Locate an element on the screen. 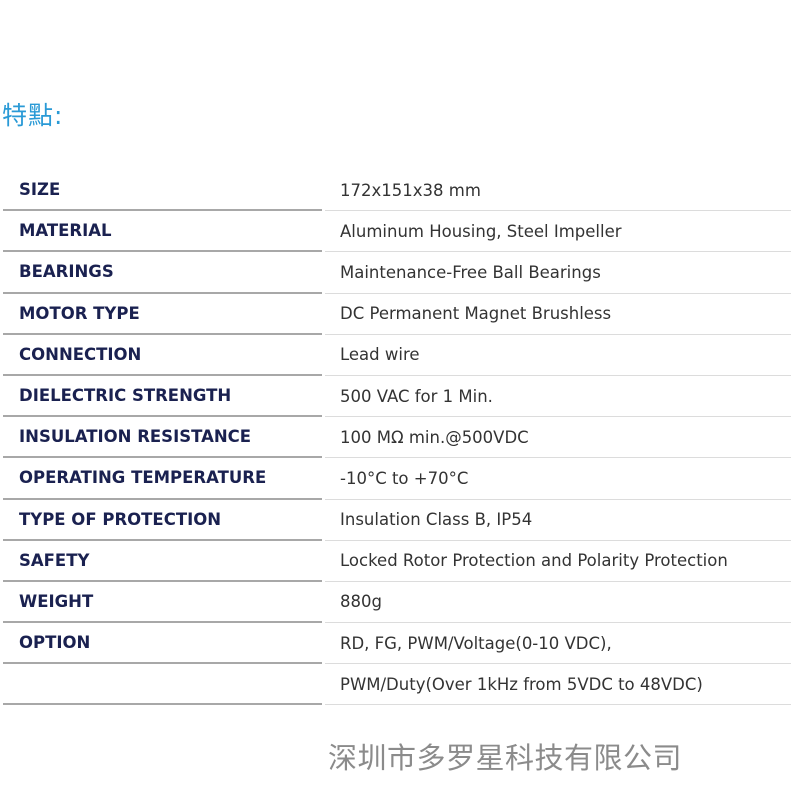 The width and height of the screenshot is (800, 800). watermark: 深圳市多罗星科技有限公司 is located at coordinates (505, 758).